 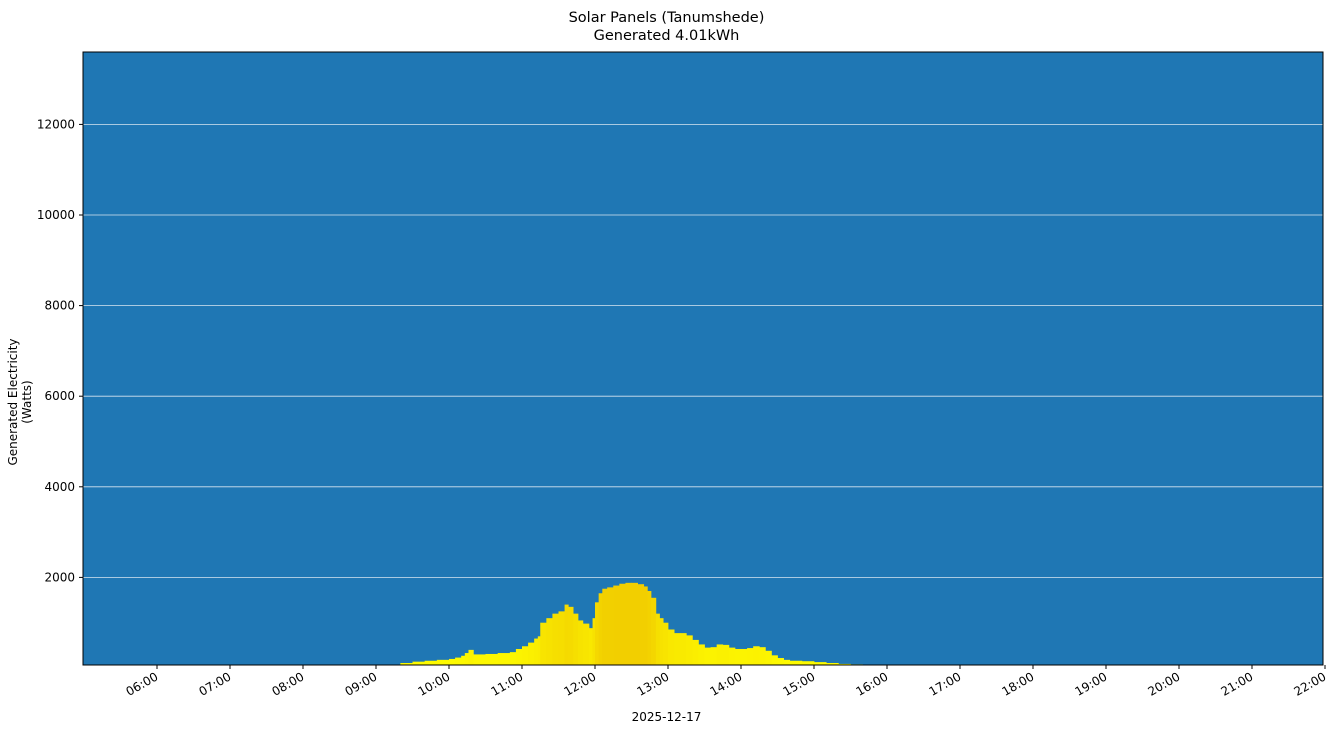 I want to click on y-tick-label: 12000, so click(x=56, y=124).